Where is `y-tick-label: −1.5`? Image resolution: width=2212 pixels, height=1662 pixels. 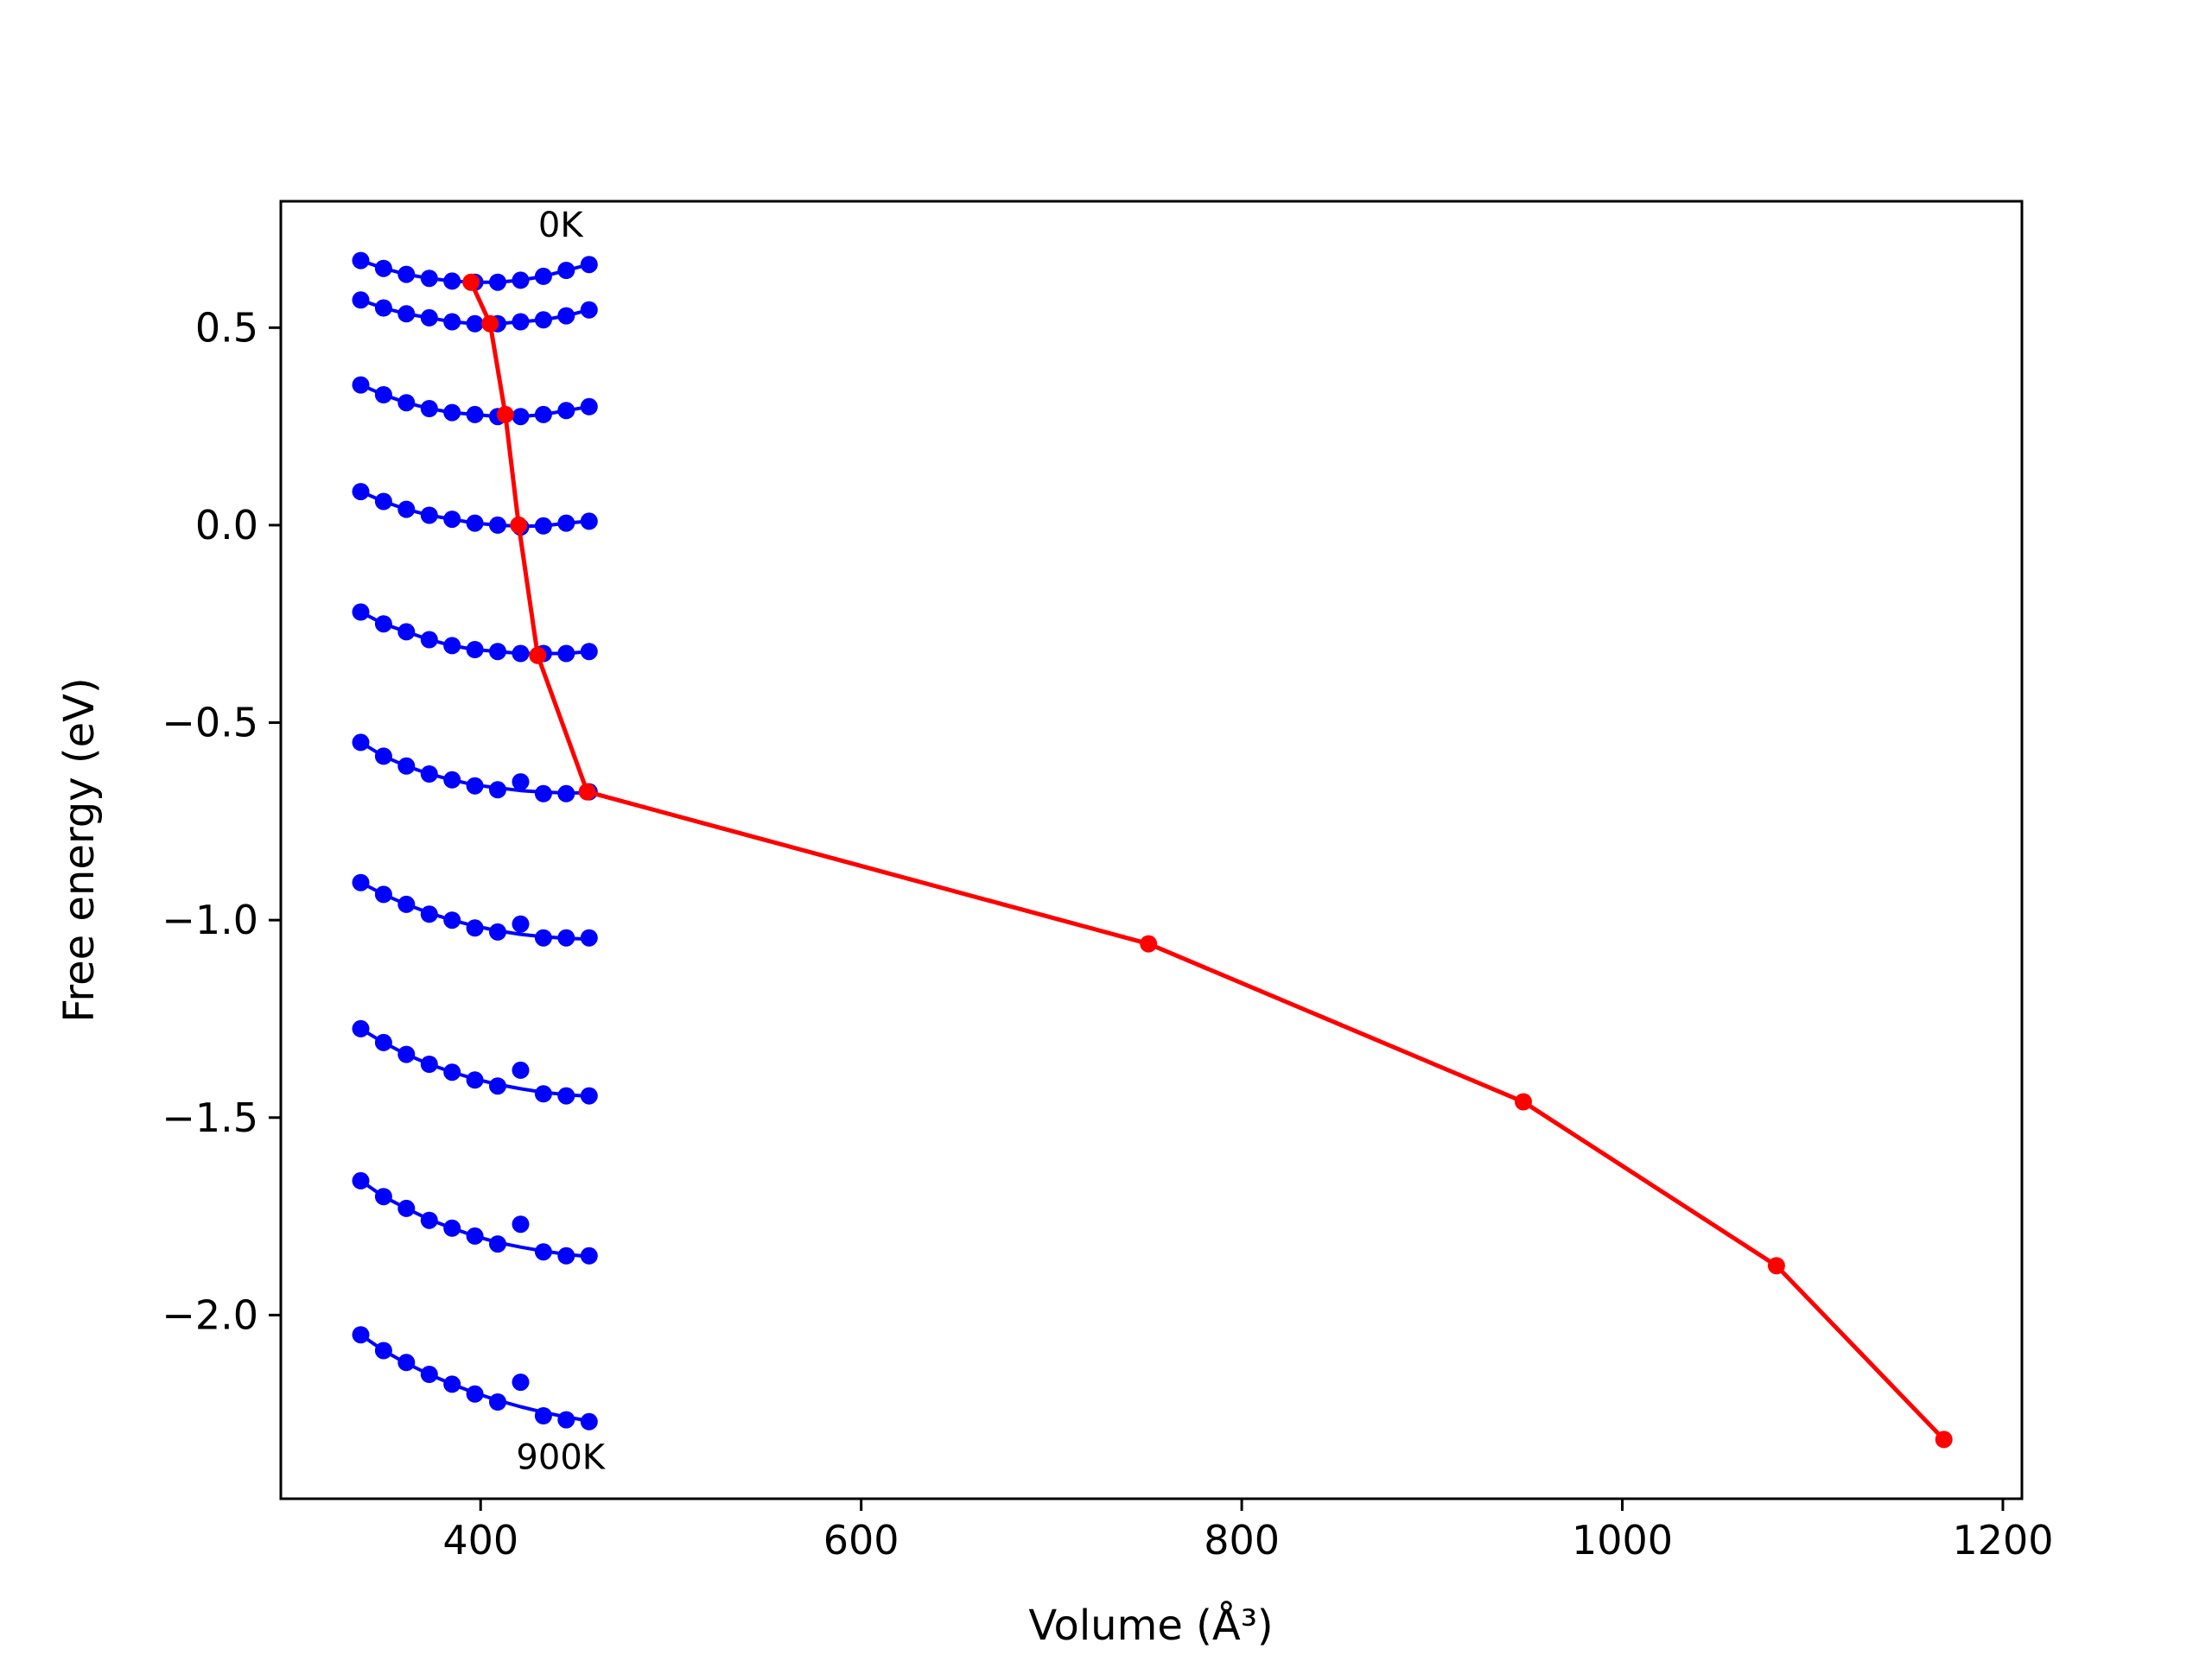 y-tick-label: −1.5 is located at coordinates (210, 1117).